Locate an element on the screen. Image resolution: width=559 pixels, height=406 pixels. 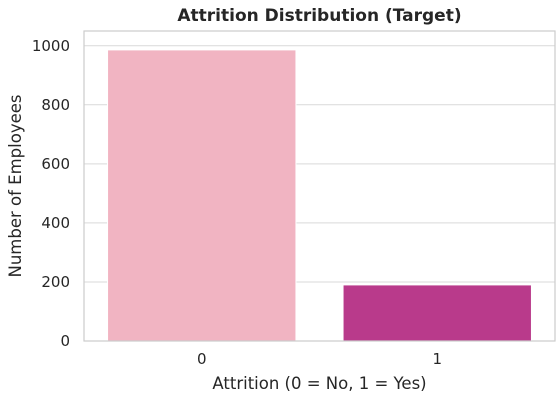
x-axis-label: Attrition (0 = No, 1 = Yes) is located at coordinates (319, 383).